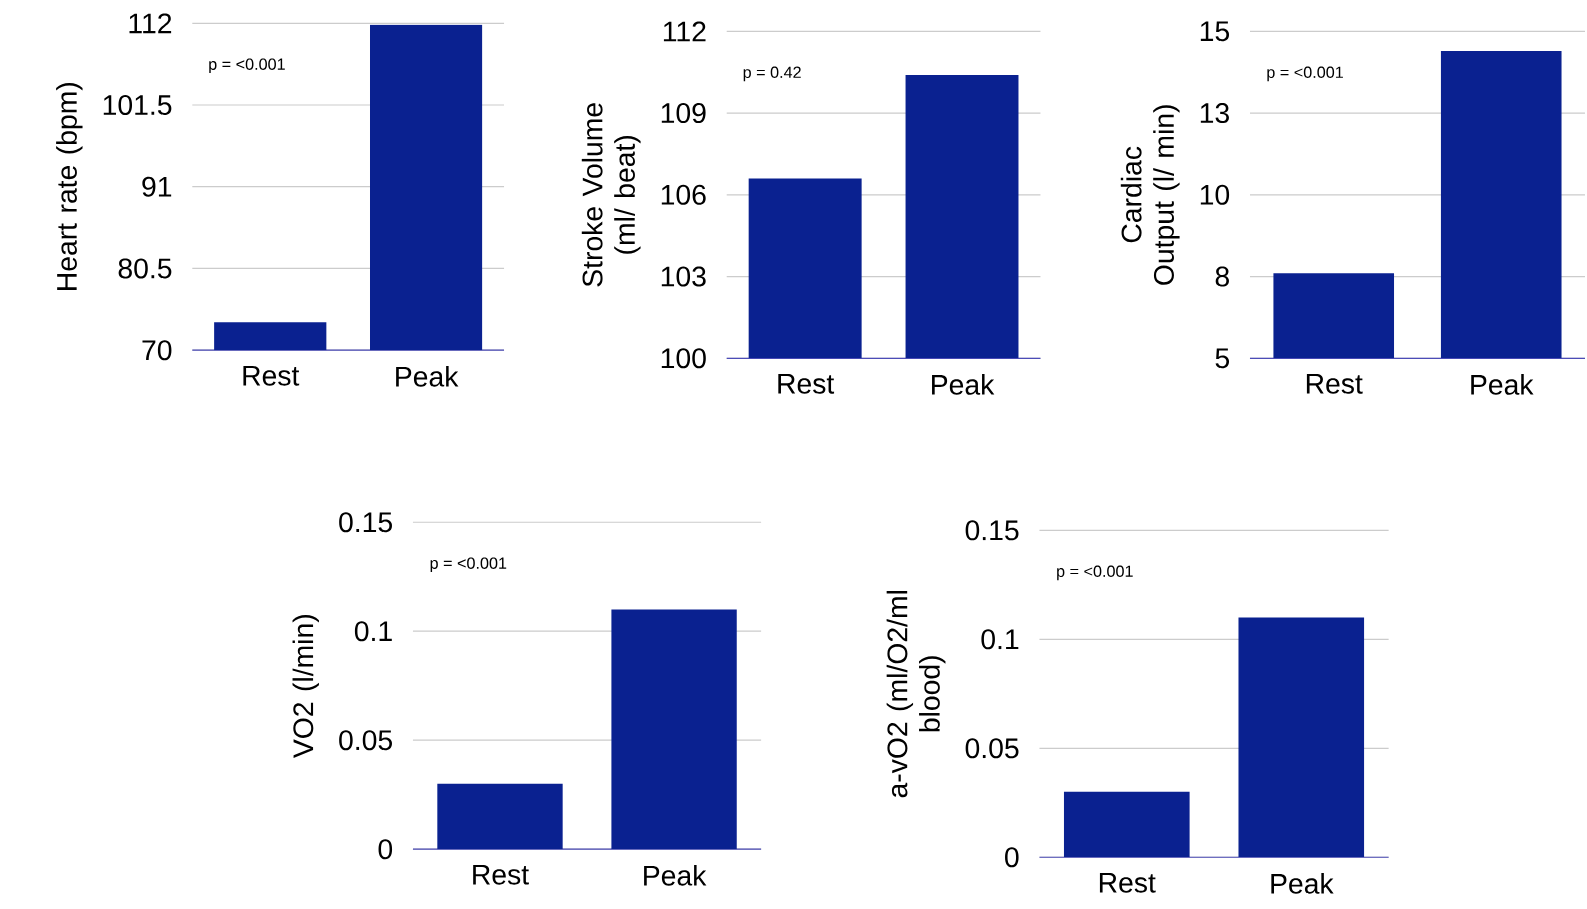  What do you see at coordinates (683, 358) in the screenshot?
I see `y-tick-label: 100` at bounding box center [683, 358].